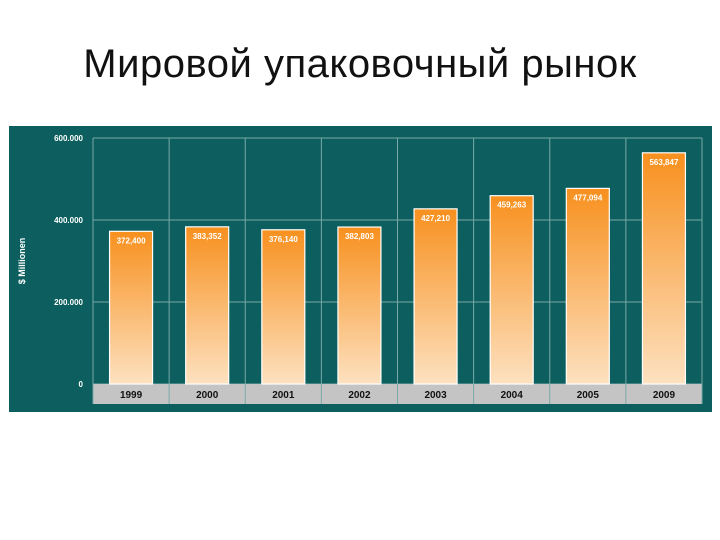  What do you see at coordinates (360, 64) in the screenshot?
I see `slide-title: Мировой упаковочный рынок` at bounding box center [360, 64].